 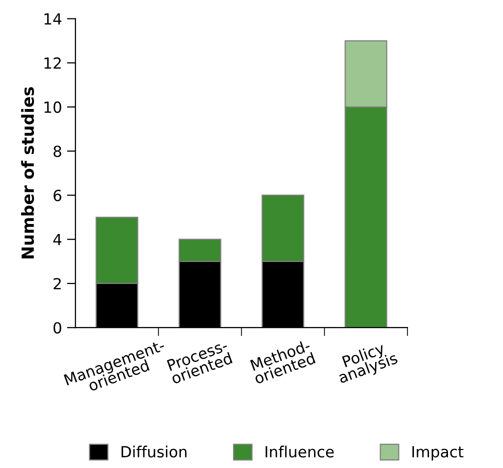 What do you see at coordinates (53, 19) in the screenshot?
I see `y-tick-label: 14` at bounding box center [53, 19].